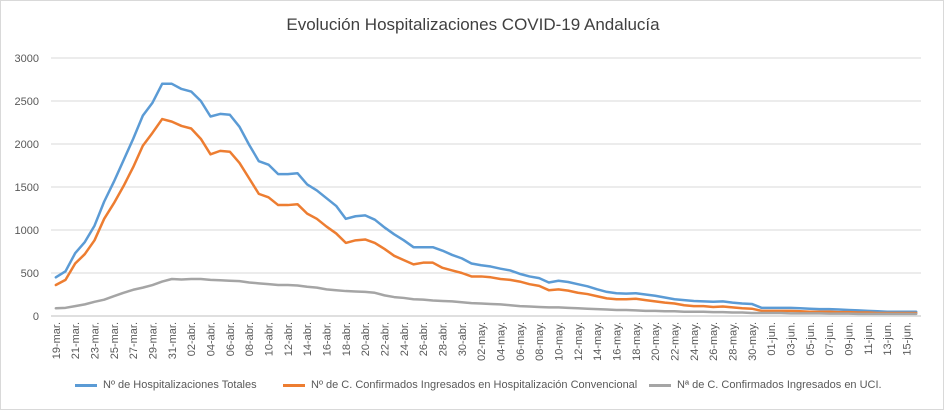 The image size is (944, 411). Describe the element at coordinates (579, 341) in the screenshot. I see `x-tick-label: 12-may.` at that location.